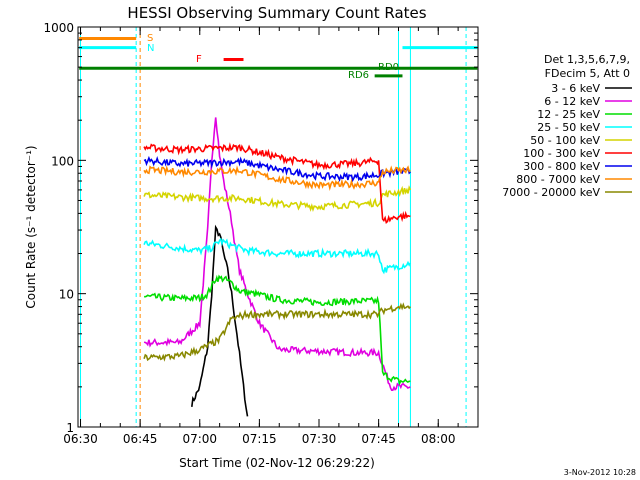 The width and height of the screenshot is (640, 480). Describe the element at coordinates (600, 472) in the screenshot. I see `footer-date: 3-Nov-2012 10:28` at that location.